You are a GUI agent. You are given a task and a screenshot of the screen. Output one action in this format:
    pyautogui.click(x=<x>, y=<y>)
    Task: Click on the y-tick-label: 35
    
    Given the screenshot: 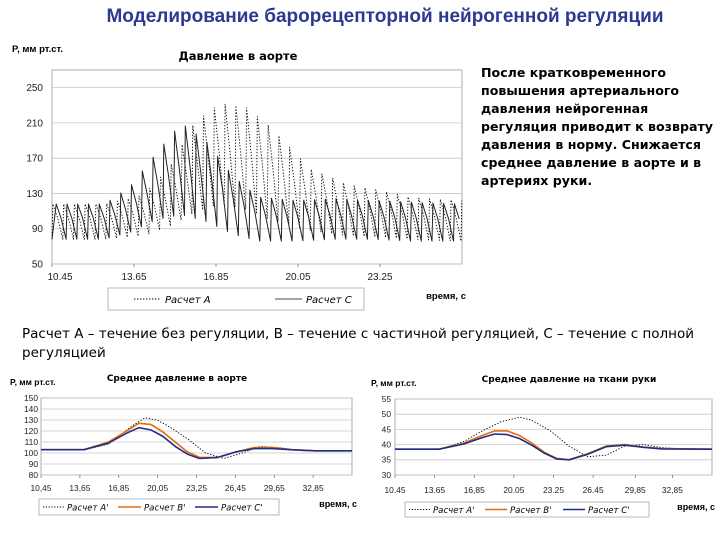 What is the action you would take?
    pyautogui.click(x=387, y=460)
    